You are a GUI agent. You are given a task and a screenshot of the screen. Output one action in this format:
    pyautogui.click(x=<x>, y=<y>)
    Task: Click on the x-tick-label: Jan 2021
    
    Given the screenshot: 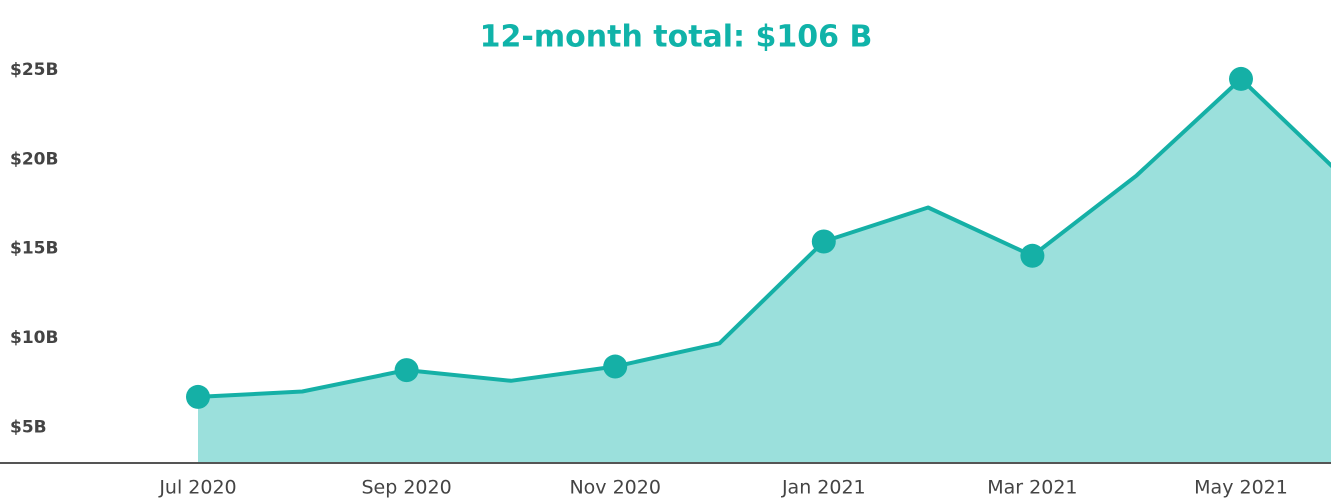 What is the action you would take?
    pyautogui.click(x=823, y=488)
    